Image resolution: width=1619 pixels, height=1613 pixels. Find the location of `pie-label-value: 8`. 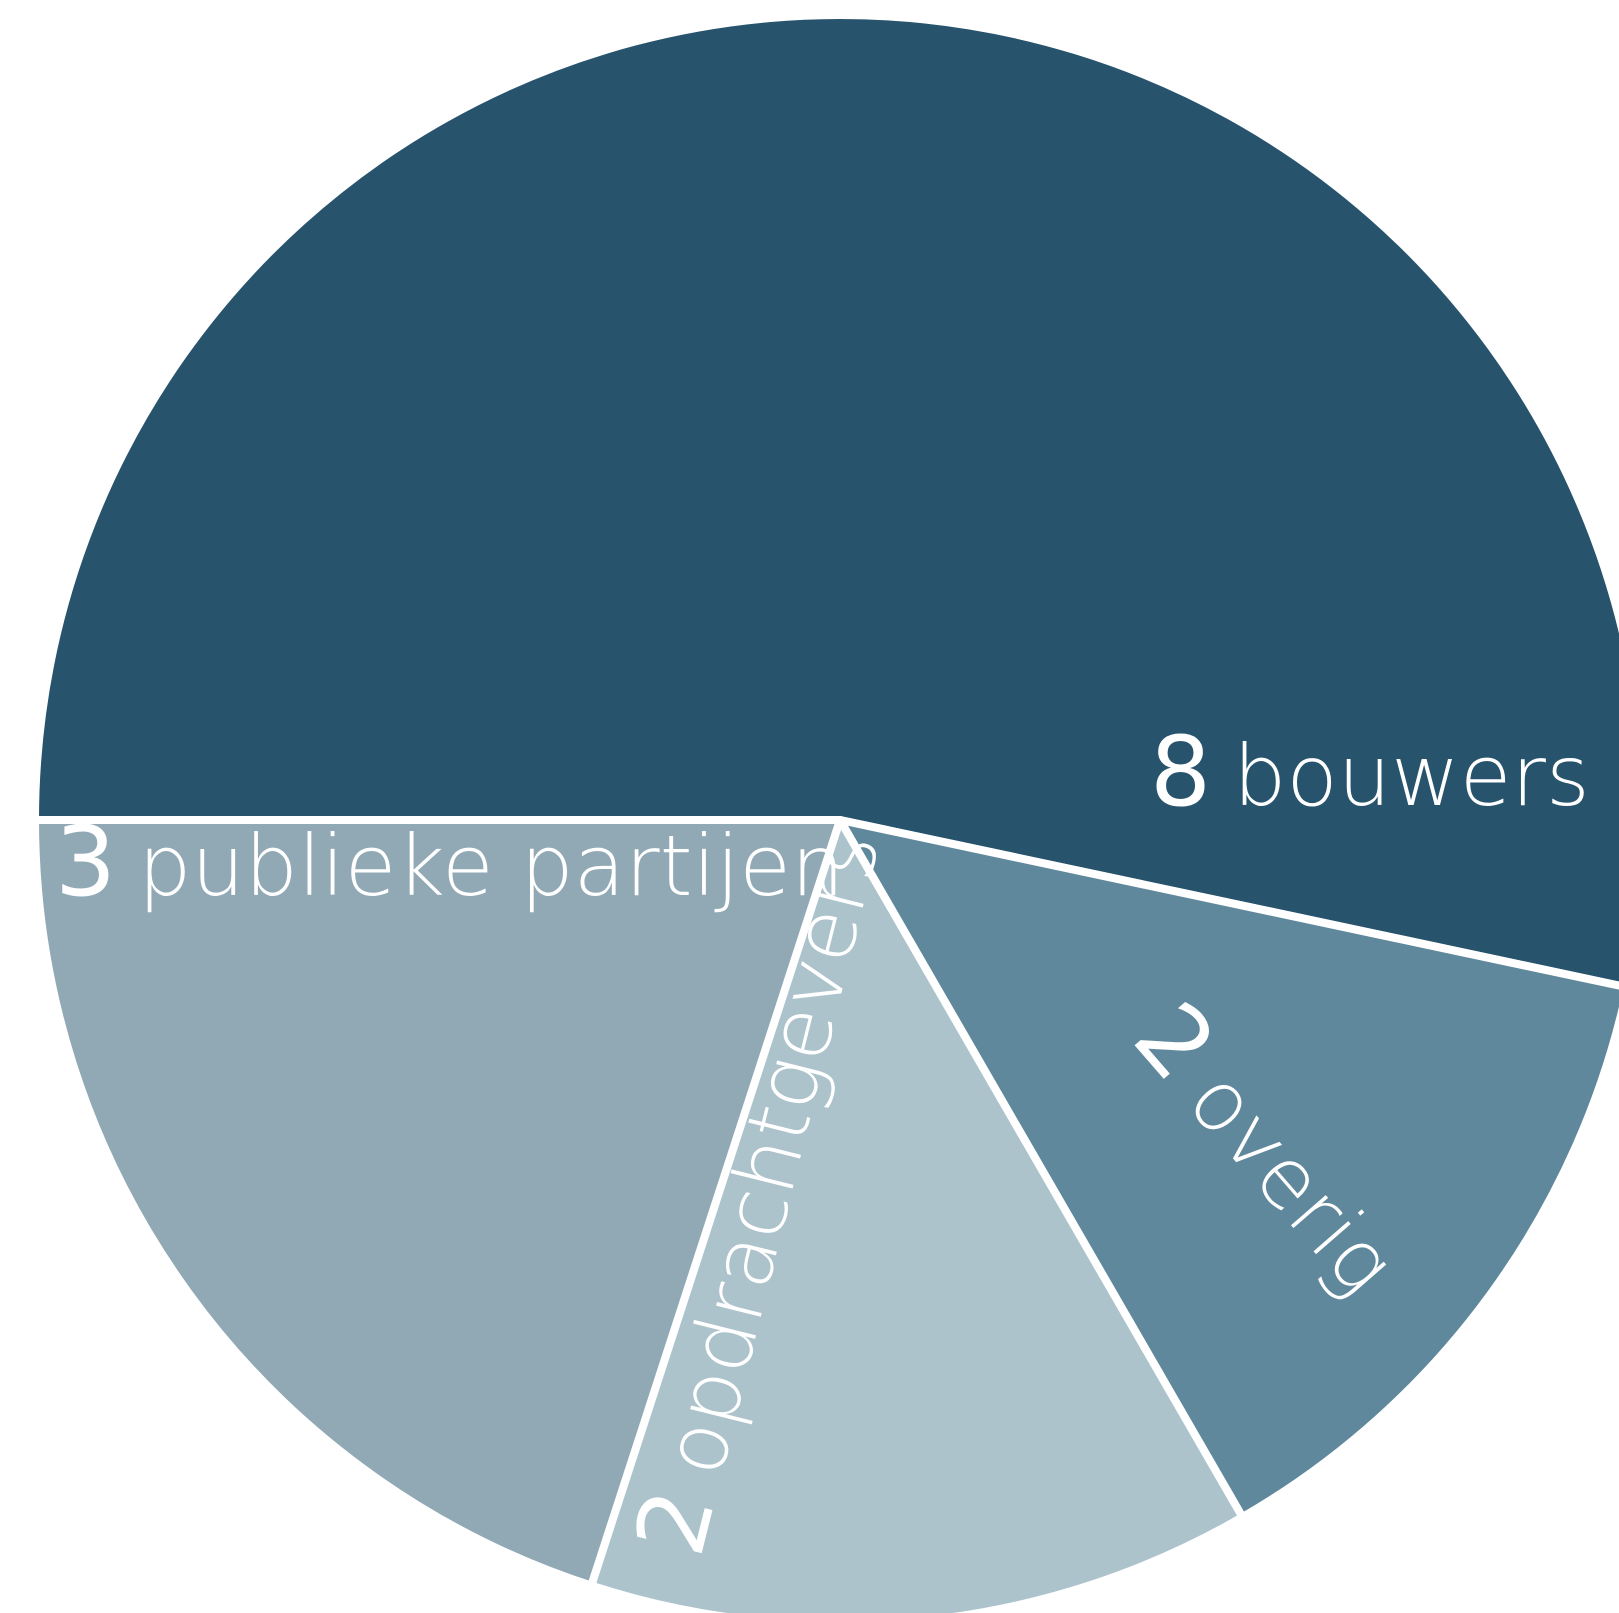

pie-label-value: 8 is located at coordinates (1180, 772).